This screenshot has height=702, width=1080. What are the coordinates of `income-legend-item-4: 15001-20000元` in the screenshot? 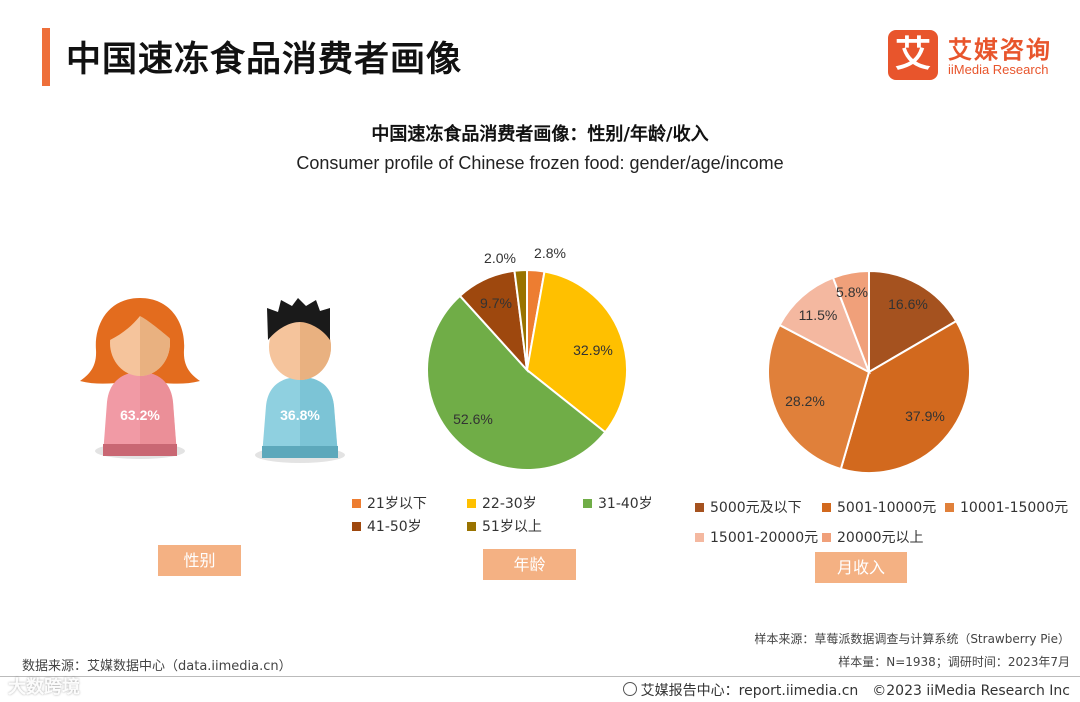 It's located at (756, 537).